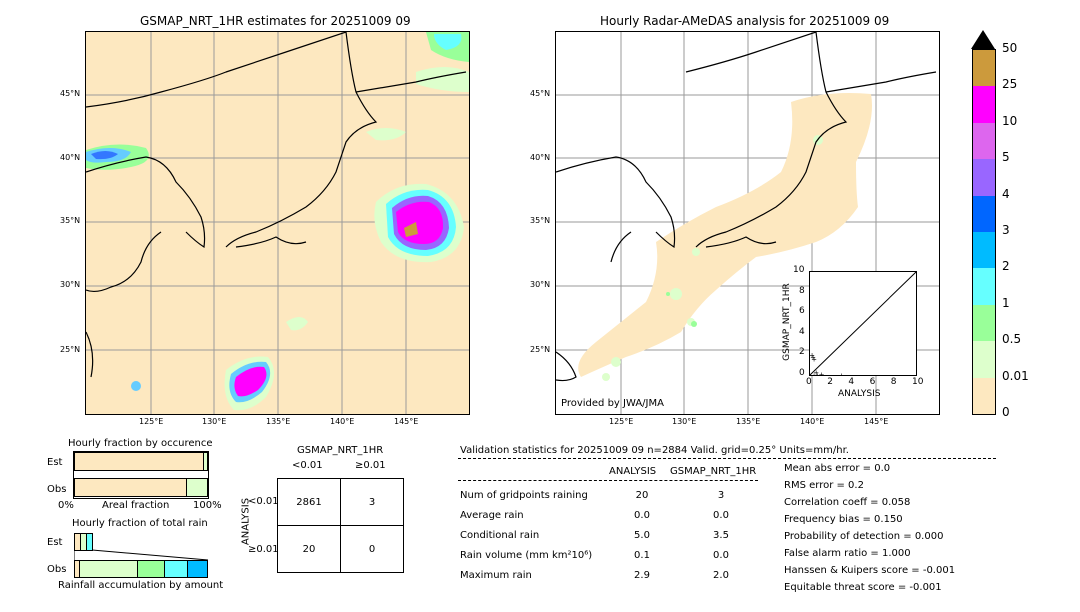 This screenshot has height=612, width=1080. What do you see at coordinates (492, 515) in the screenshot?
I see `stat-label: Average rain` at bounding box center [492, 515].